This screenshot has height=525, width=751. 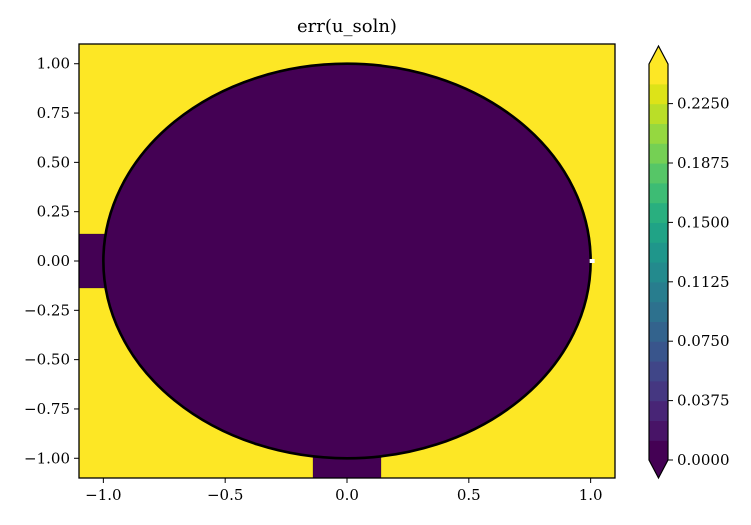 What do you see at coordinates (658, 55) in the screenshot?
I see `colorbar-extend-max` at bounding box center [658, 55].